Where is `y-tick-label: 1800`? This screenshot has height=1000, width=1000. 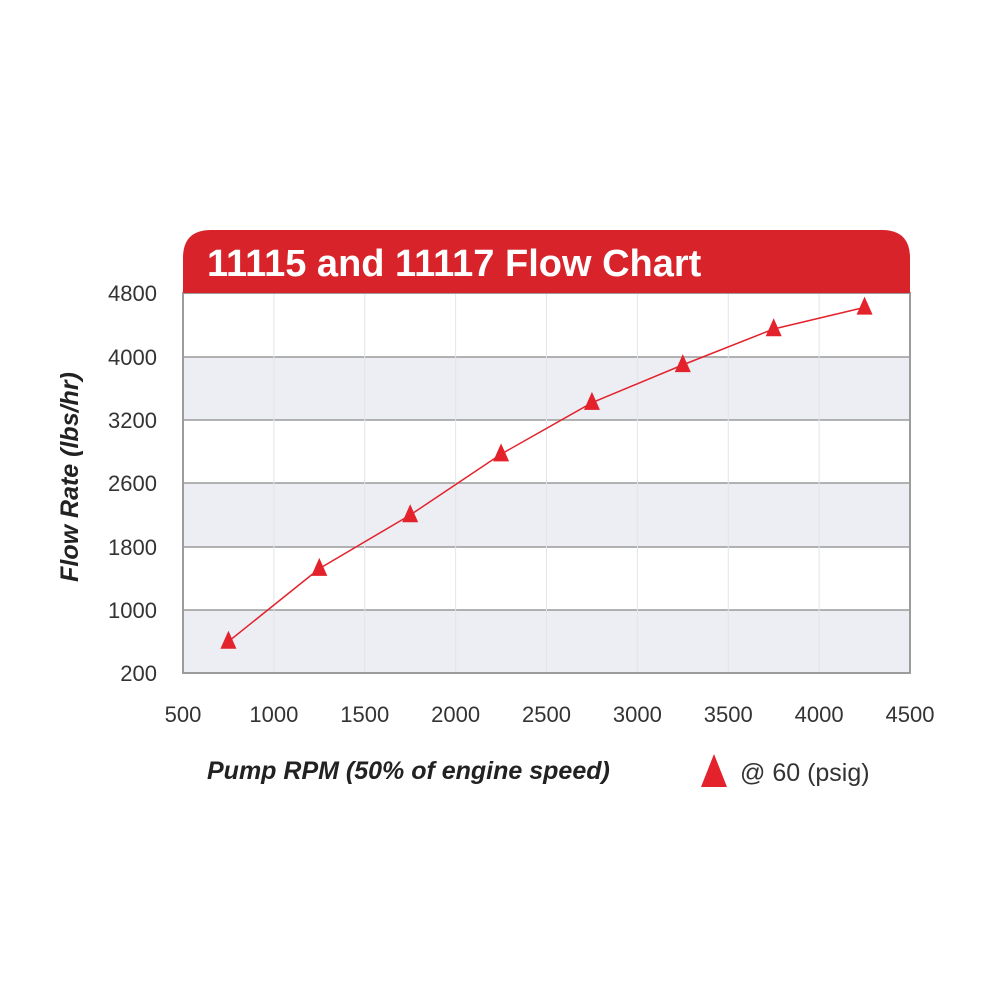
y-tick-label: 1800 is located at coordinates (132, 547).